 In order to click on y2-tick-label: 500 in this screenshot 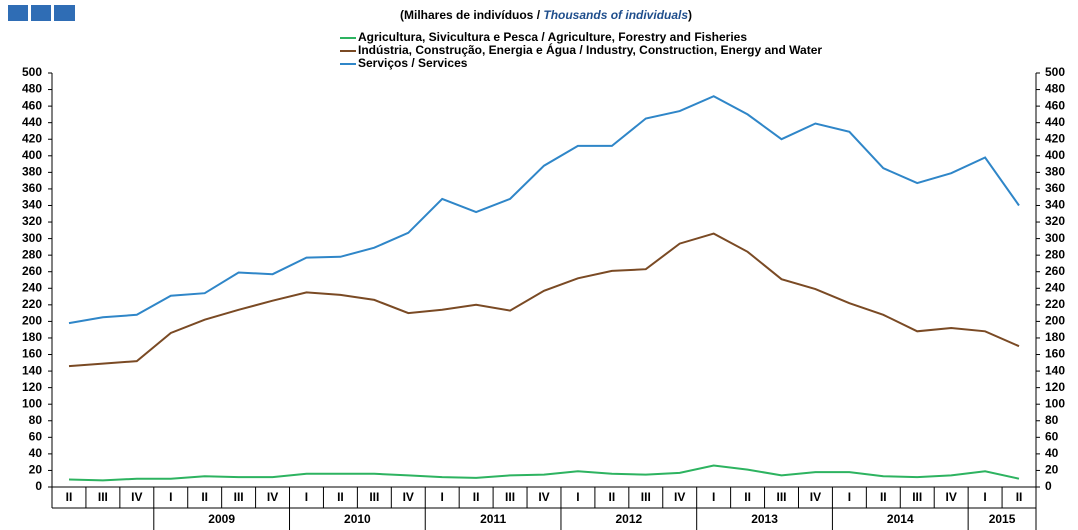, I will do `click(1055, 72)`.